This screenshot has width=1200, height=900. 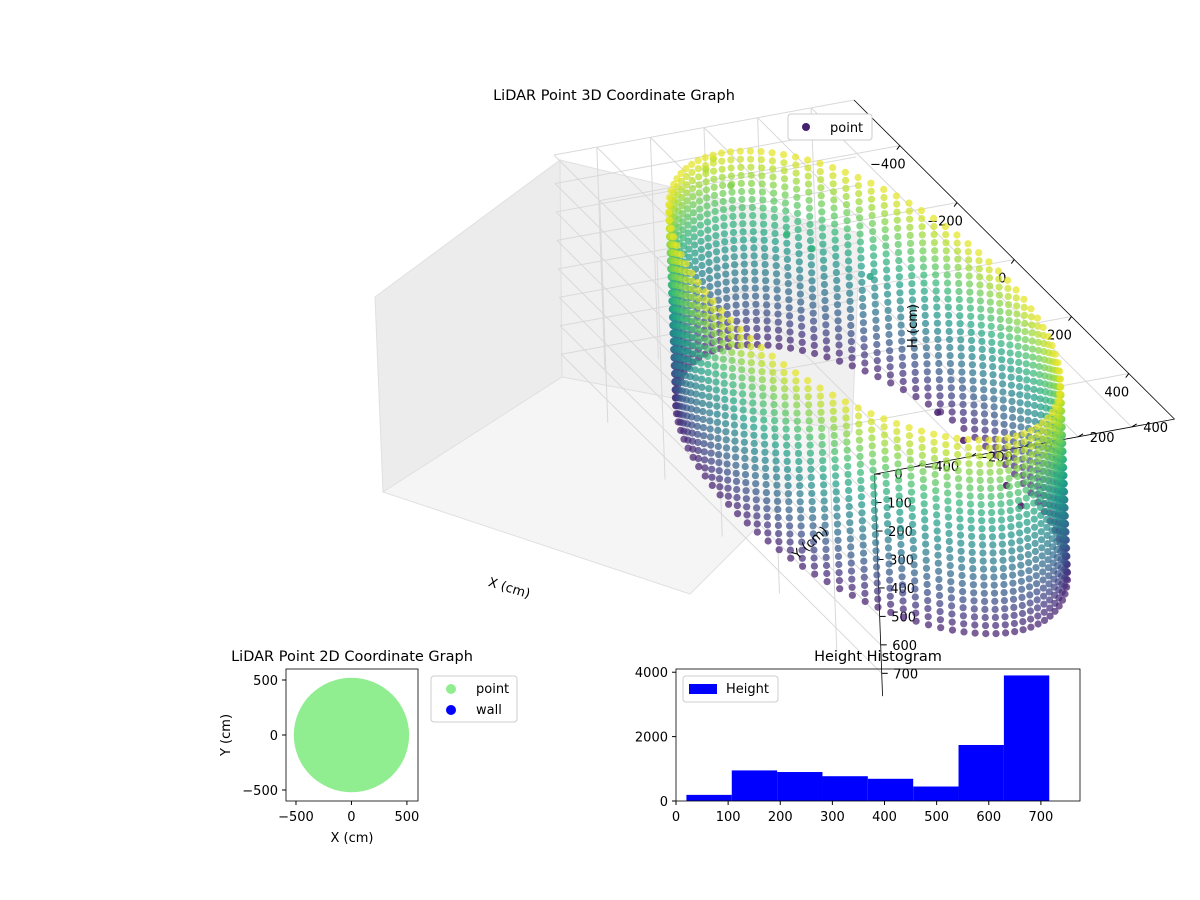 I want to click on chart-2d-title: LiDAR Point 2D Coordinate Graph, so click(x=352, y=657).